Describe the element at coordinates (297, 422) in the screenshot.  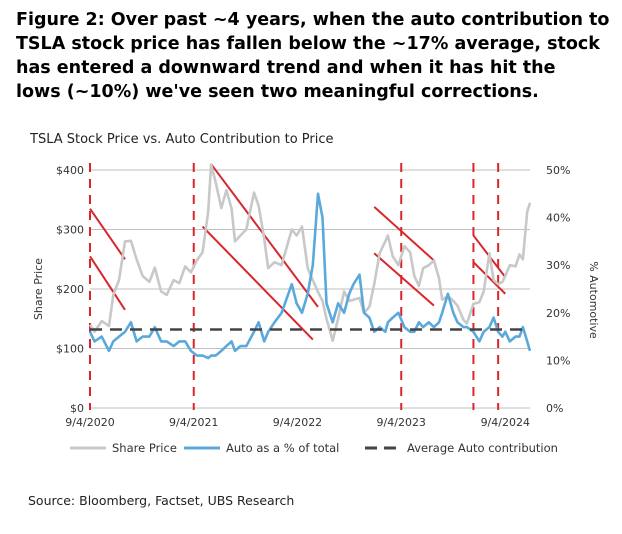
I see `x-tick-label: 9/4/2022` at that location.